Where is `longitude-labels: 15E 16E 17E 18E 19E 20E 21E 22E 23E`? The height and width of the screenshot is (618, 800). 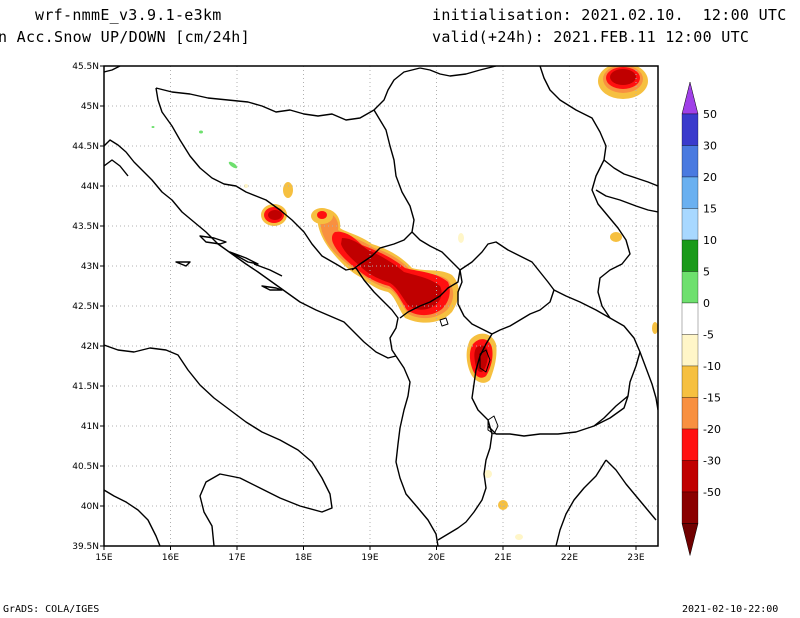 longitude-labels: 15E 16E 17E 18E 19E 20E 21E 22E 23E is located at coordinates (369, 558).